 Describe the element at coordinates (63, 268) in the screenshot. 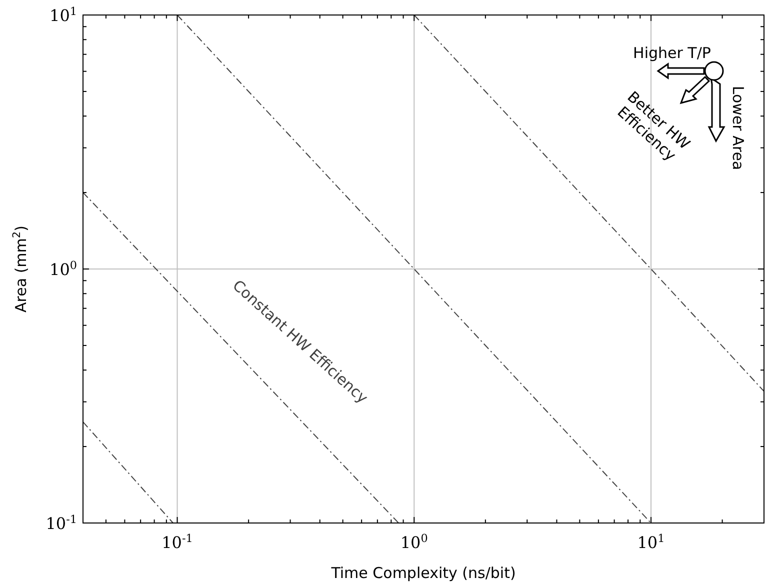

I see `y-tick-label: 10$^{0}$` at that location.